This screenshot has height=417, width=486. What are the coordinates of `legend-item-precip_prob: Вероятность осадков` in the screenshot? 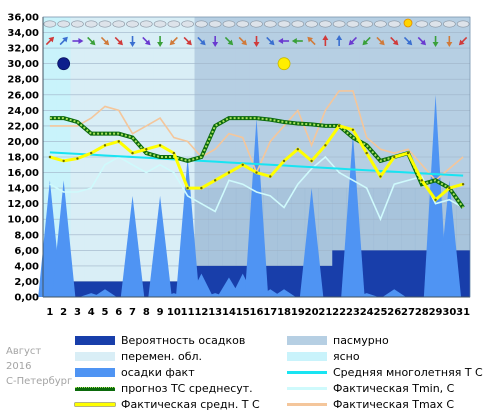 It's located at (160, 340).